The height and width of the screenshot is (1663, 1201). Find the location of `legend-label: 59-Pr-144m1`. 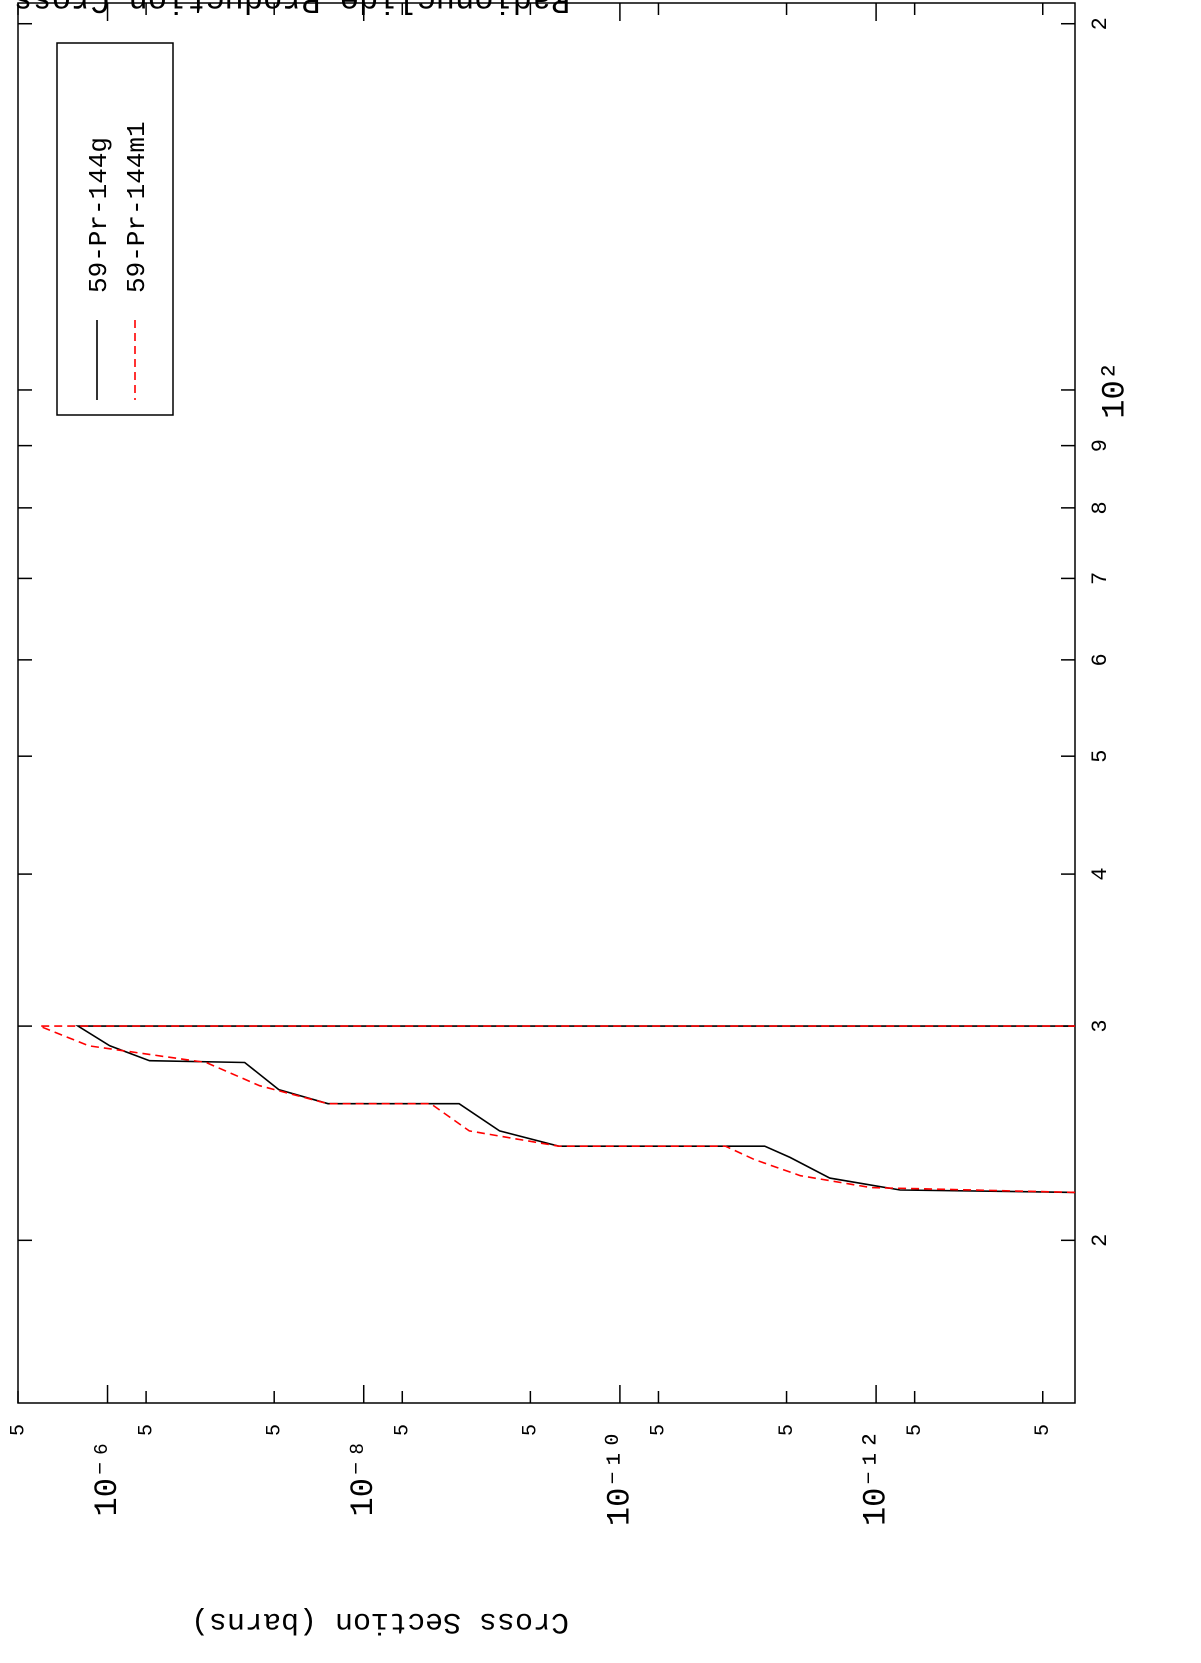

legend-label: 59-Pr-144m1 is located at coordinates (137, 207).